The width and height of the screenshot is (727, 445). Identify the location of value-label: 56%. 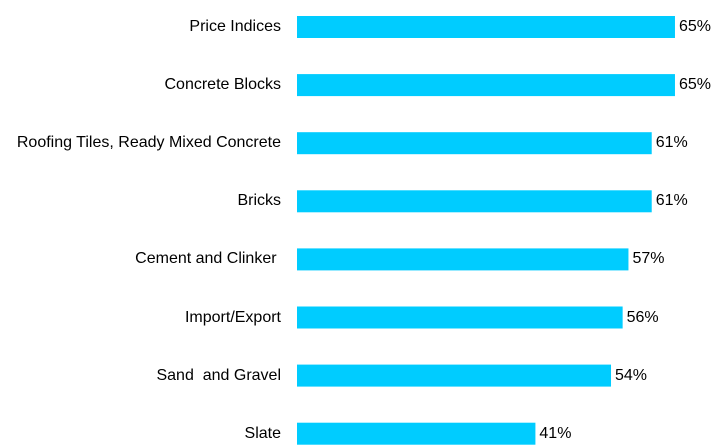
(642, 317).